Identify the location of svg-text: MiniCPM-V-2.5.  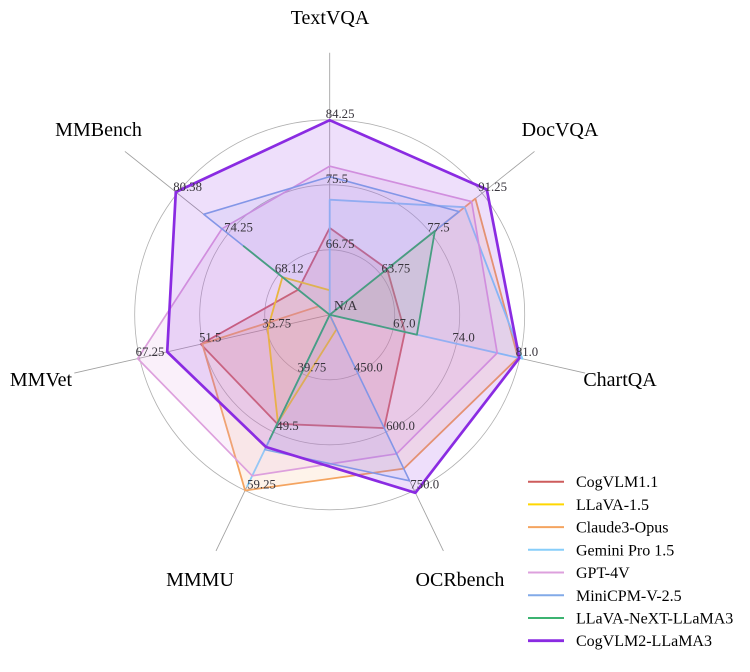
(629, 596).